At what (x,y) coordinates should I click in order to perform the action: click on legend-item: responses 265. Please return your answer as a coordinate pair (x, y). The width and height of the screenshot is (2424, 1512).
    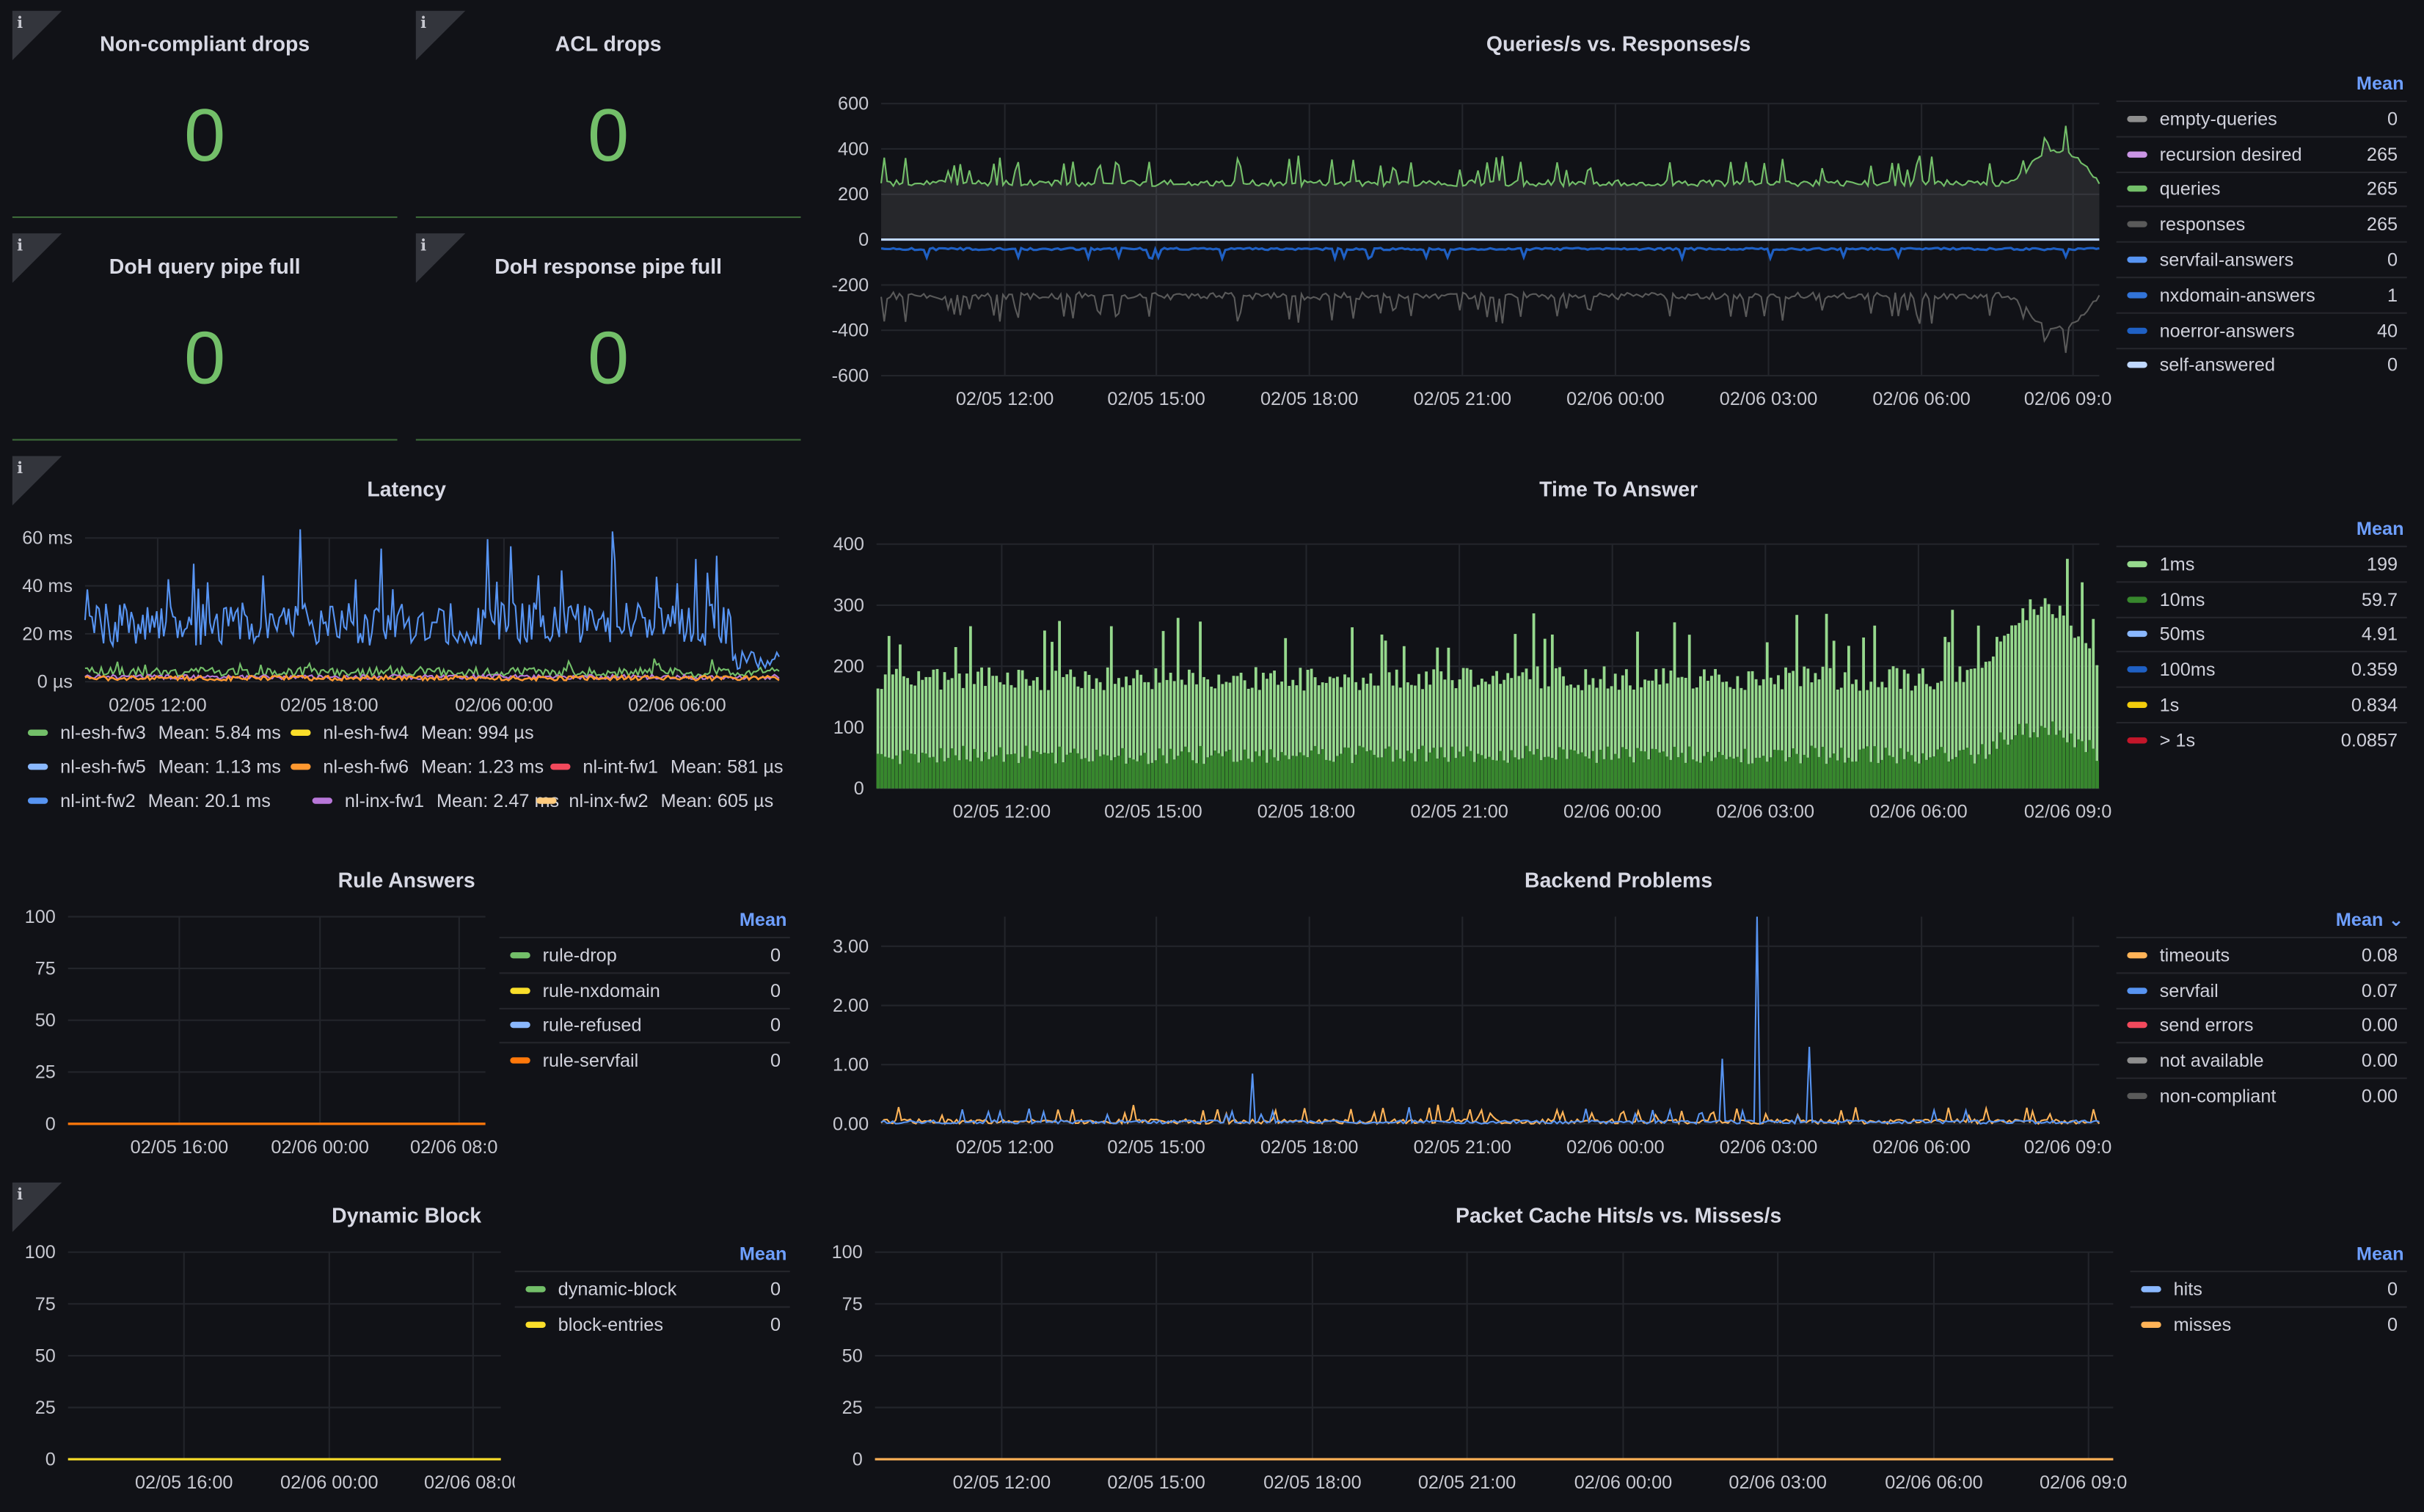
    Looking at the image, I should click on (2261, 224).